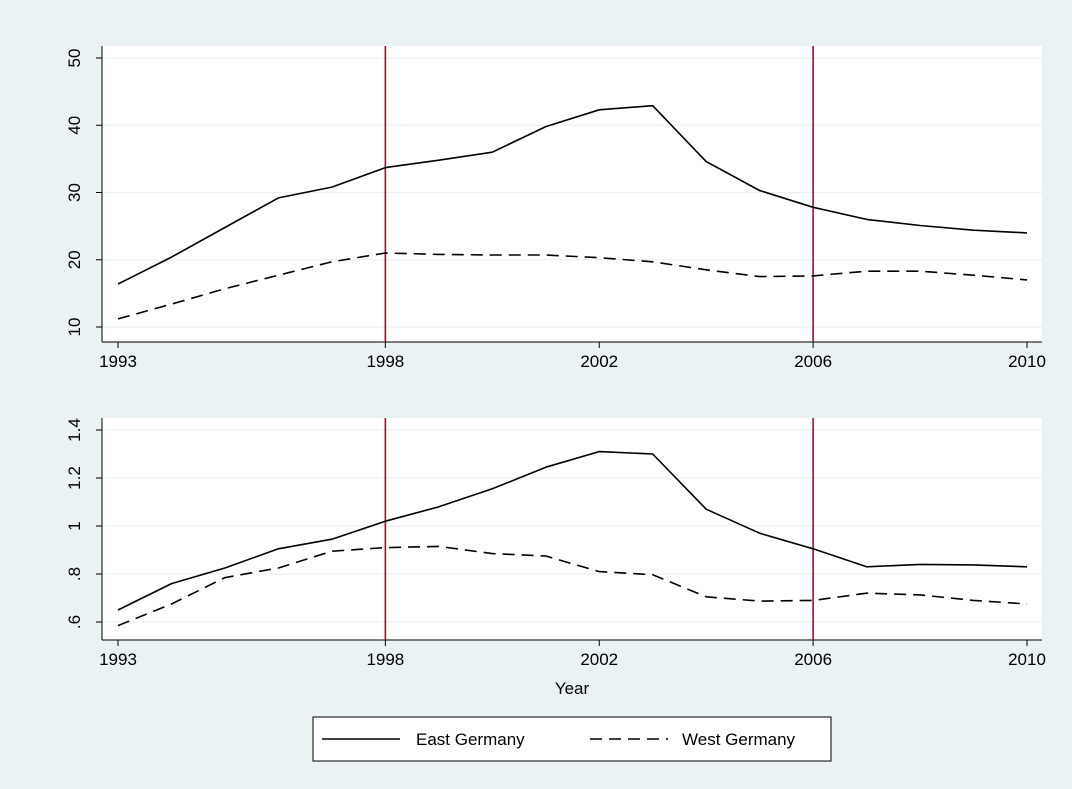 The image size is (1072, 789). What do you see at coordinates (1027, 361) in the screenshot?
I see `panel-top-x-tick-label: 2010` at bounding box center [1027, 361].